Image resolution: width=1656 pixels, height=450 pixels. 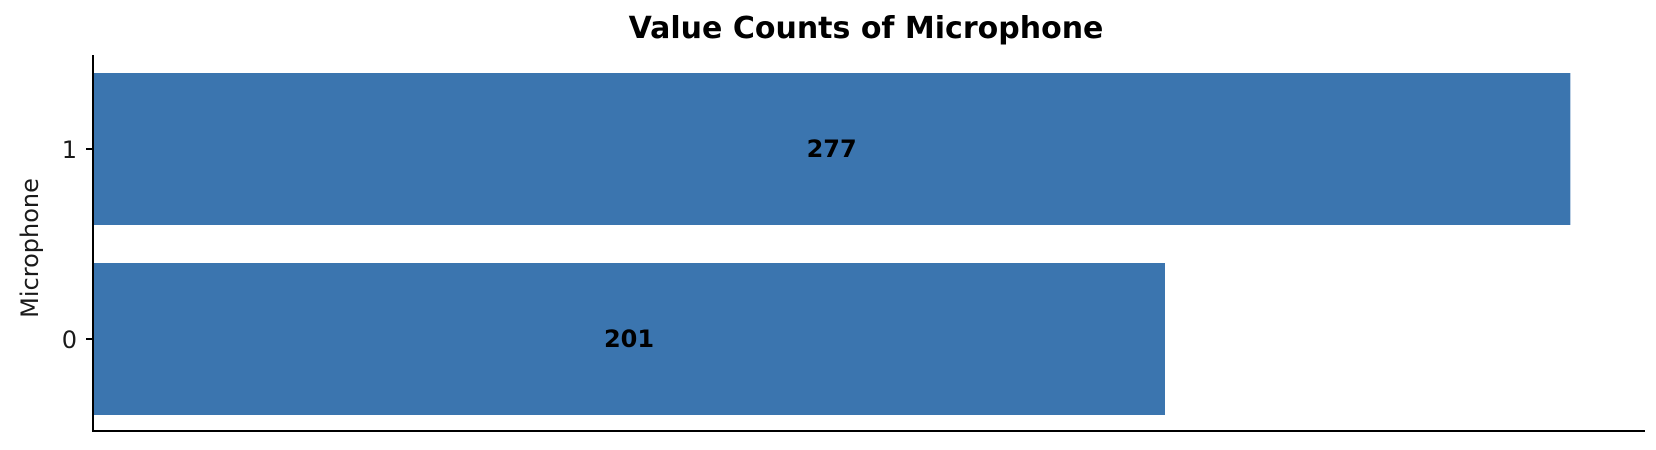 What do you see at coordinates (69, 150) in the screenshot?
I see `y-tick-label-1: 1` at bounding box center [69, 150].